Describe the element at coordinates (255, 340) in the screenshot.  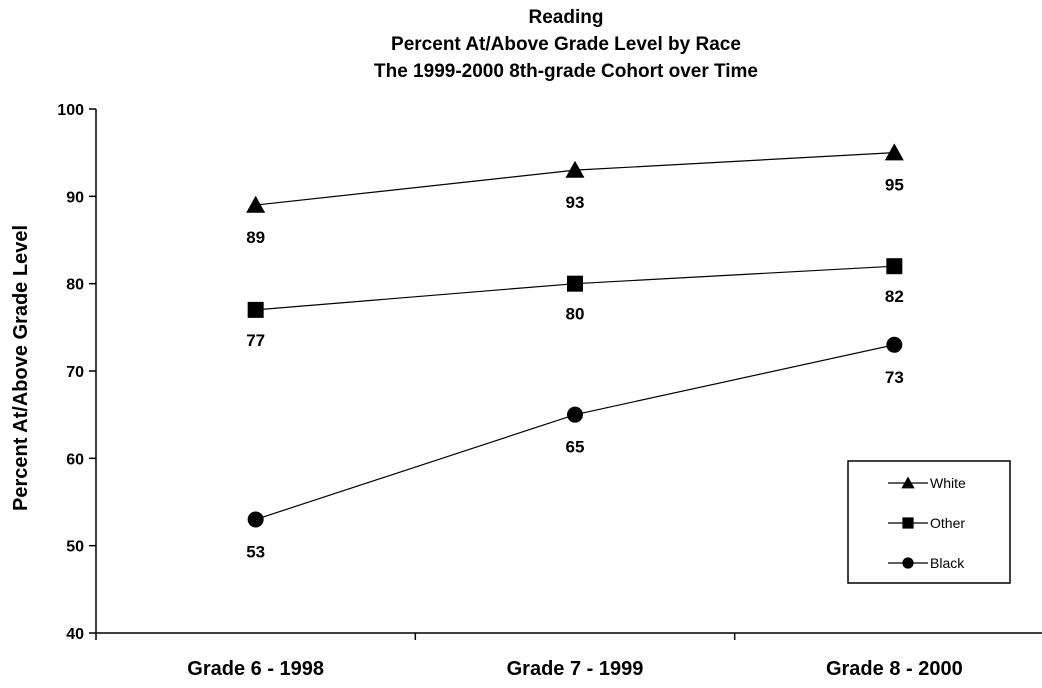
I see `data-label-other: 77` at that location.